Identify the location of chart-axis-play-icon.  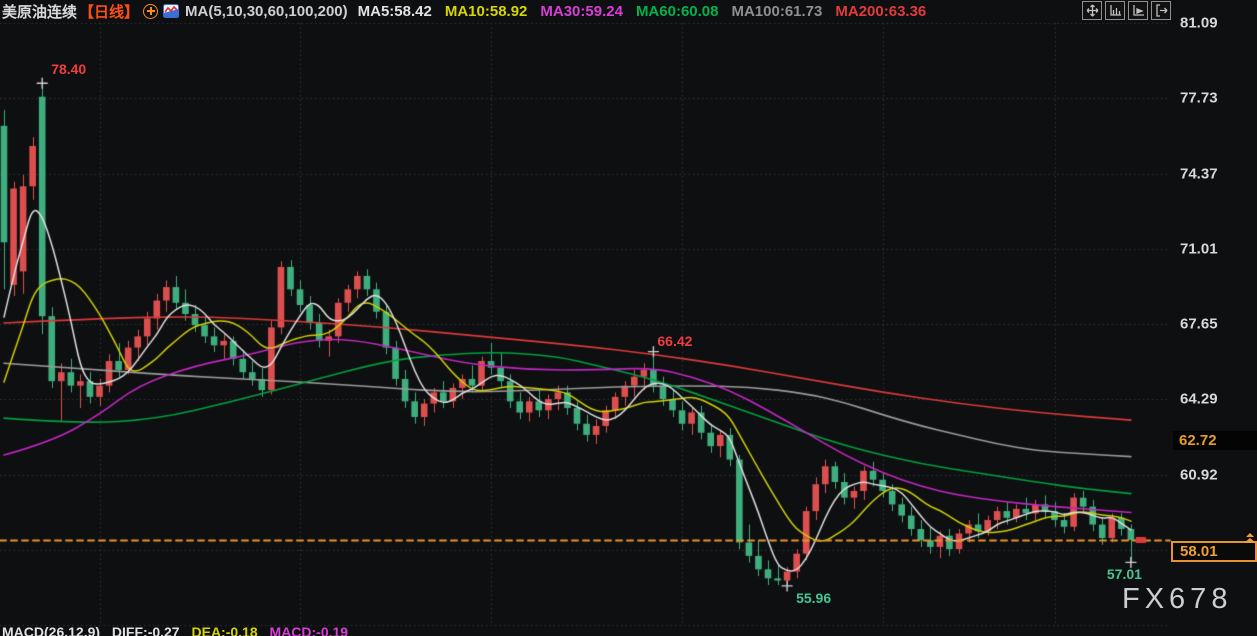
(1138, 10).